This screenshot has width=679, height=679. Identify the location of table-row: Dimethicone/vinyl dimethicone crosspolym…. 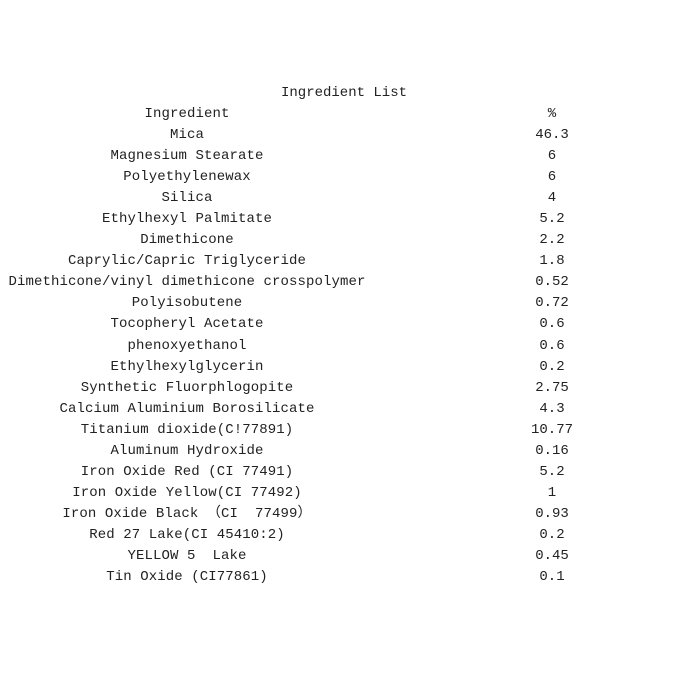
(339, 283).